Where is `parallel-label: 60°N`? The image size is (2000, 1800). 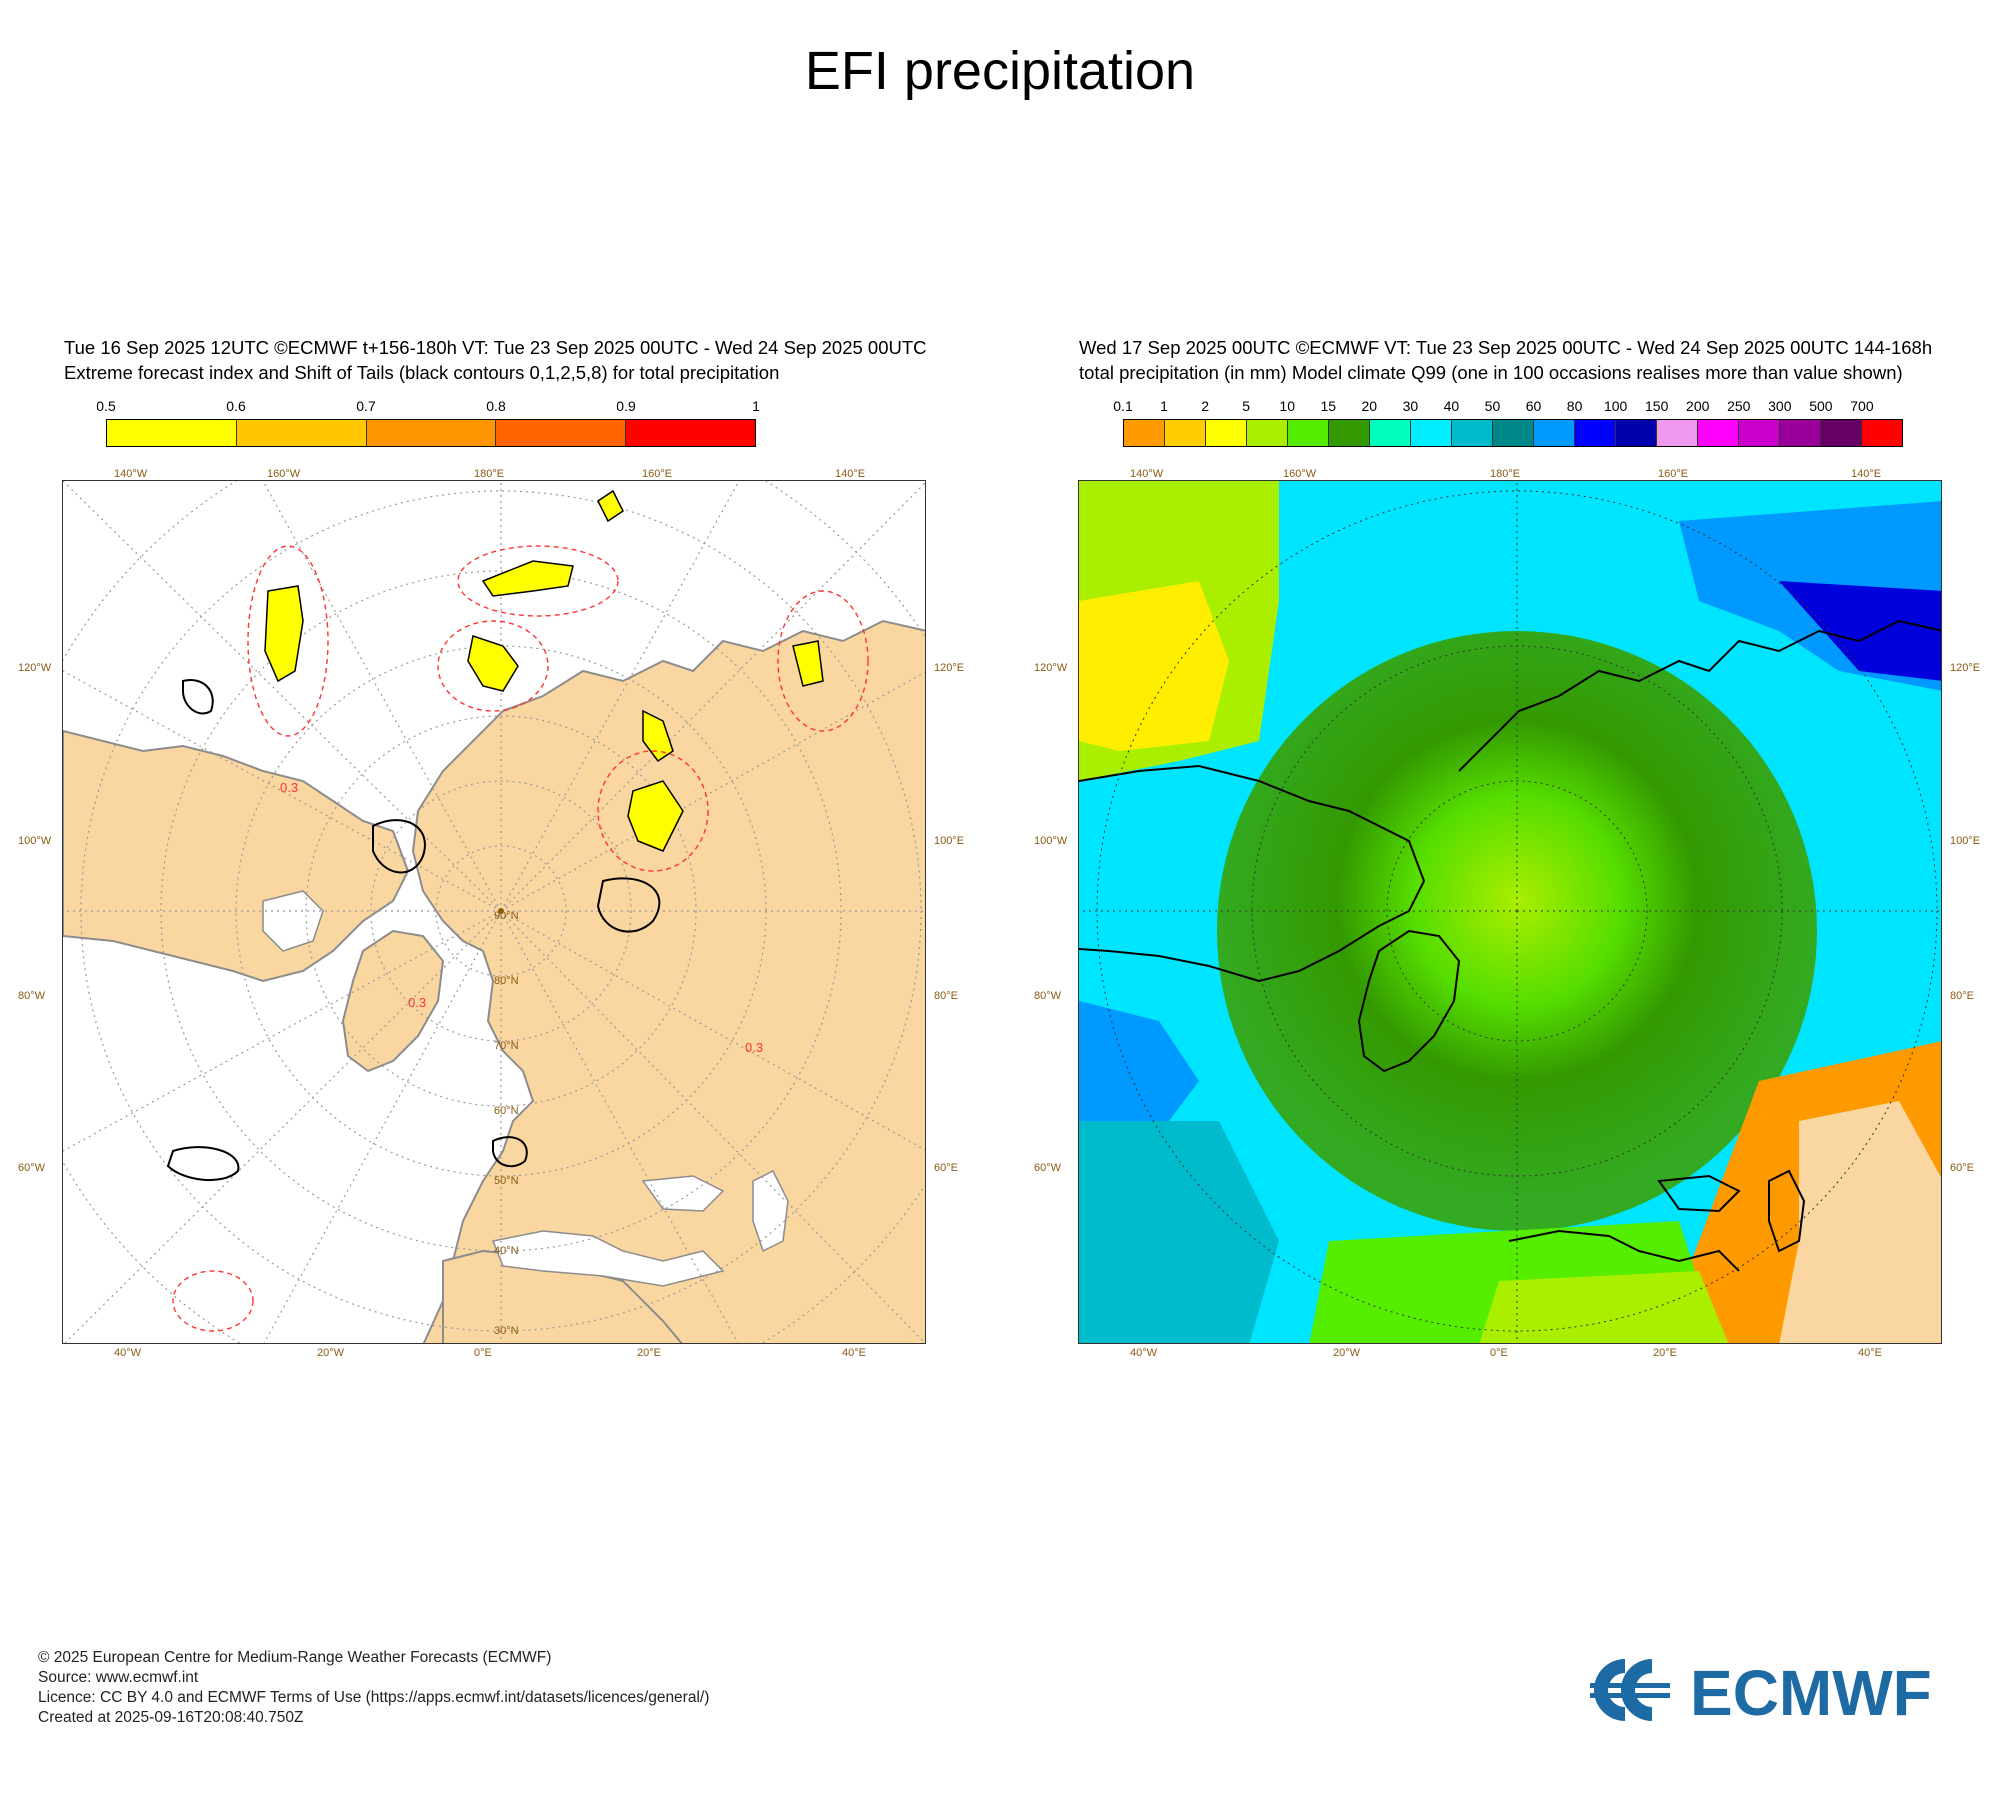 parallel-label: 60°N is located at coordinates (506, 1111).